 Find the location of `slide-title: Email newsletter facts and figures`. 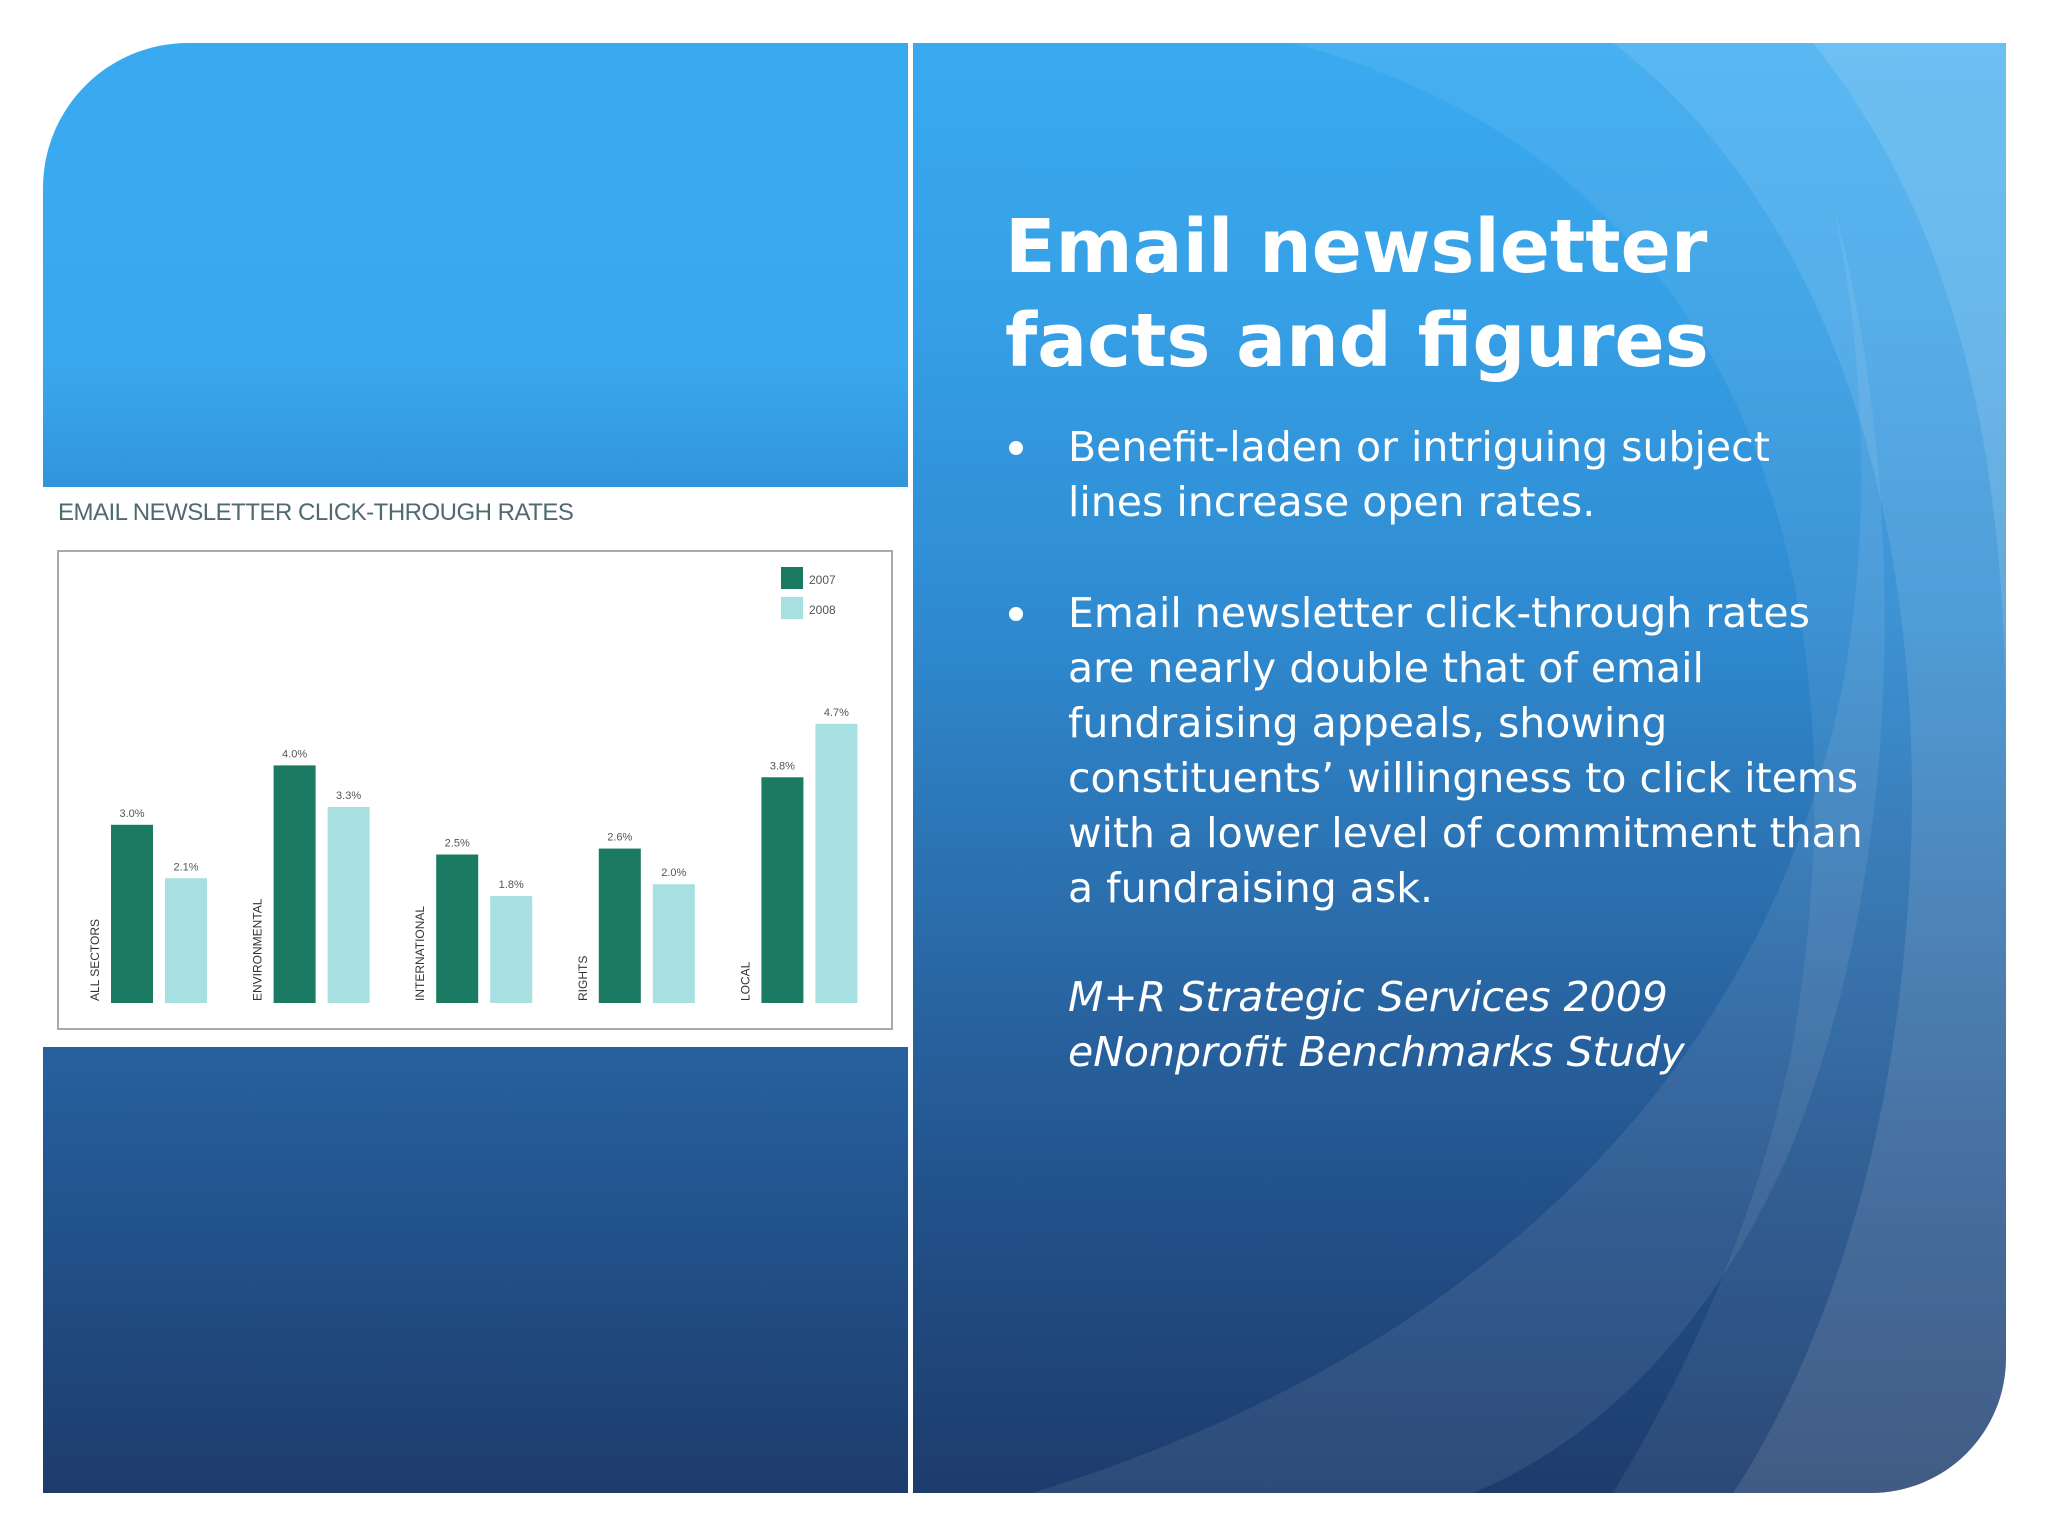

slide-title: Email newsletter facts and figures is located at coordinates (1357, 294).